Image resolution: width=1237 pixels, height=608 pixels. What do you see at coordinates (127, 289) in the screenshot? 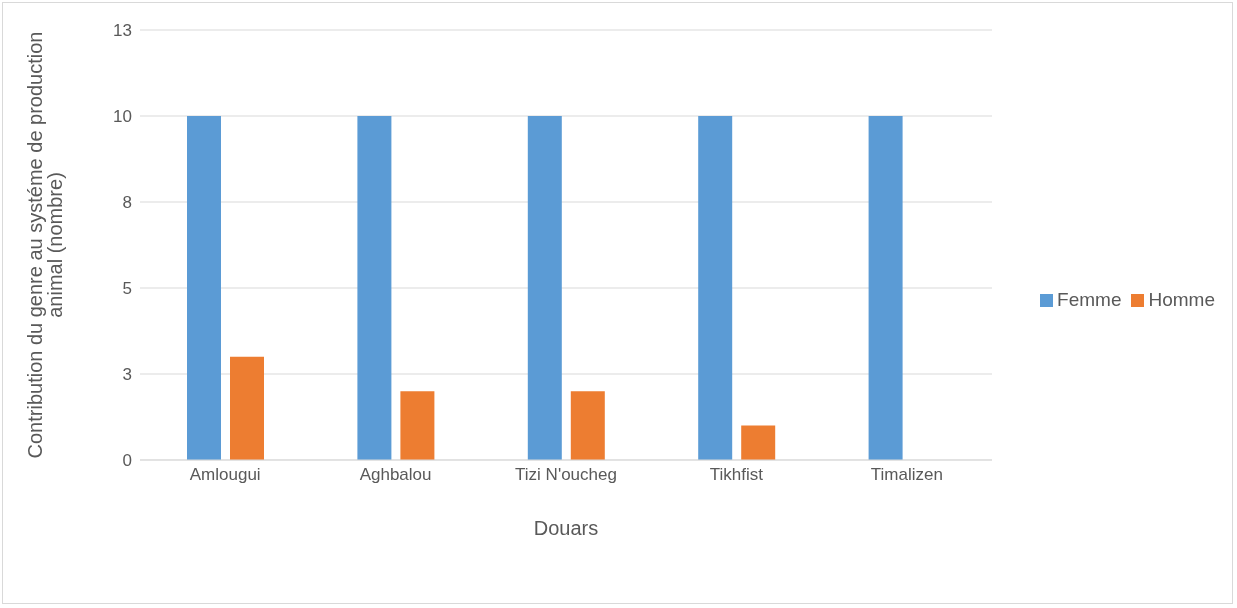
I see `y-tick-label: 5` at bounding box center [127, 289].